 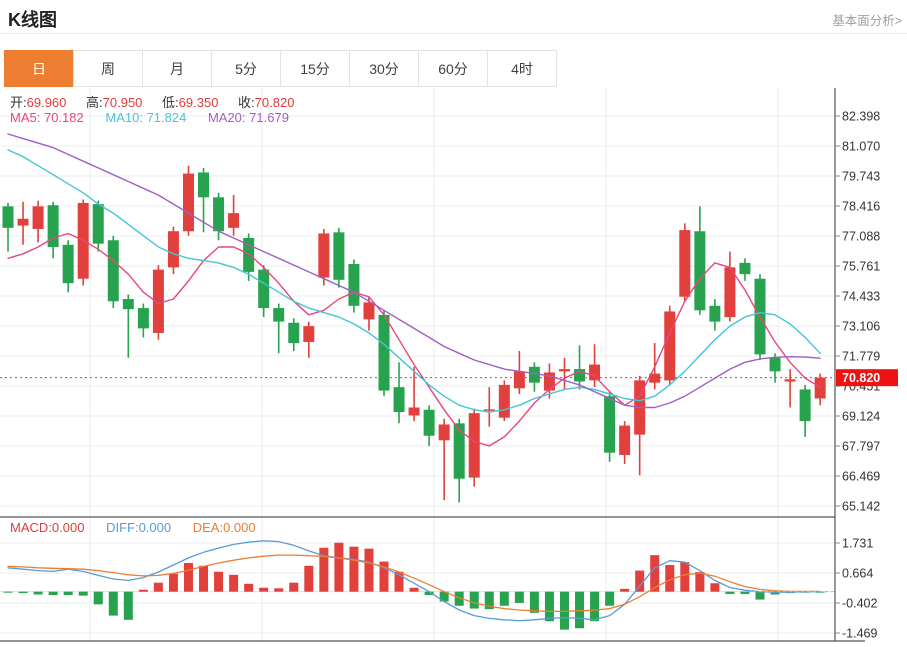 What do you see at coordinates (867, 21) in the screenshot?
I see `fundamental-analysis-link: 基本面分析>` at bounding box center [867, 21].